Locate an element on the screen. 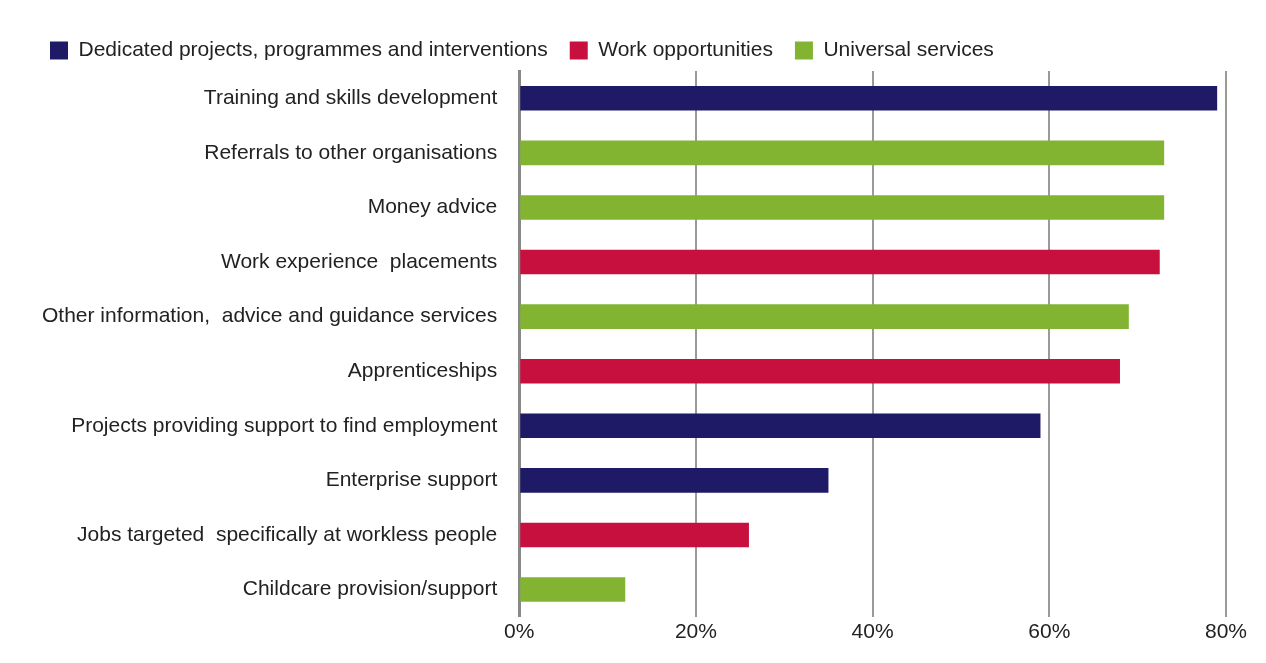  y-tick-label: Enterprise support is located at coordinates (411, 479).